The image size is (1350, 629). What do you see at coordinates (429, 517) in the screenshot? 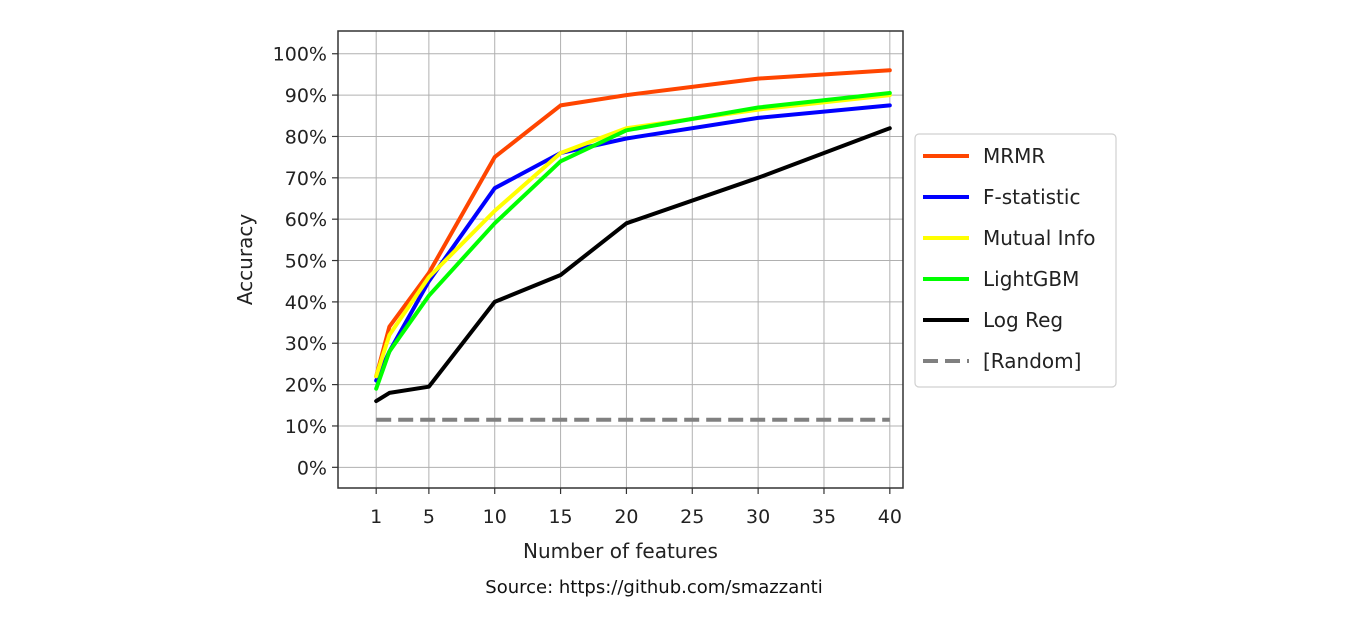
I see `x-tick-label: 5` at bounding box center [429, 517].